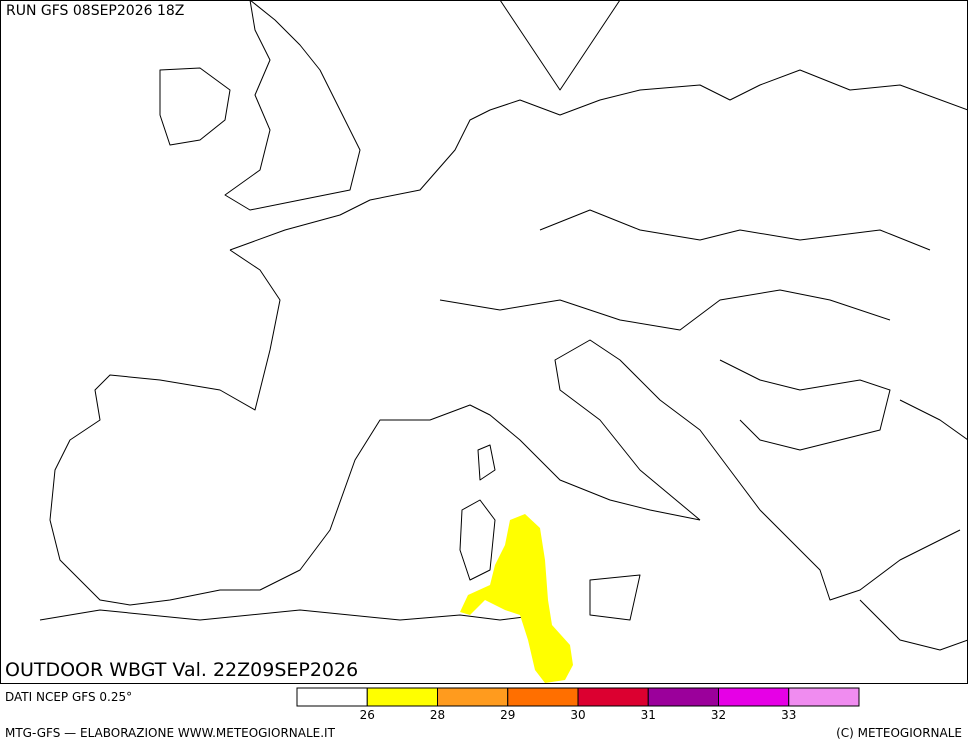  What do you see at coordinates (68, 697) in the screenshot?
I see `source-label: DATI NCEP GFS 0.25°` at bounding box center [68, 697].